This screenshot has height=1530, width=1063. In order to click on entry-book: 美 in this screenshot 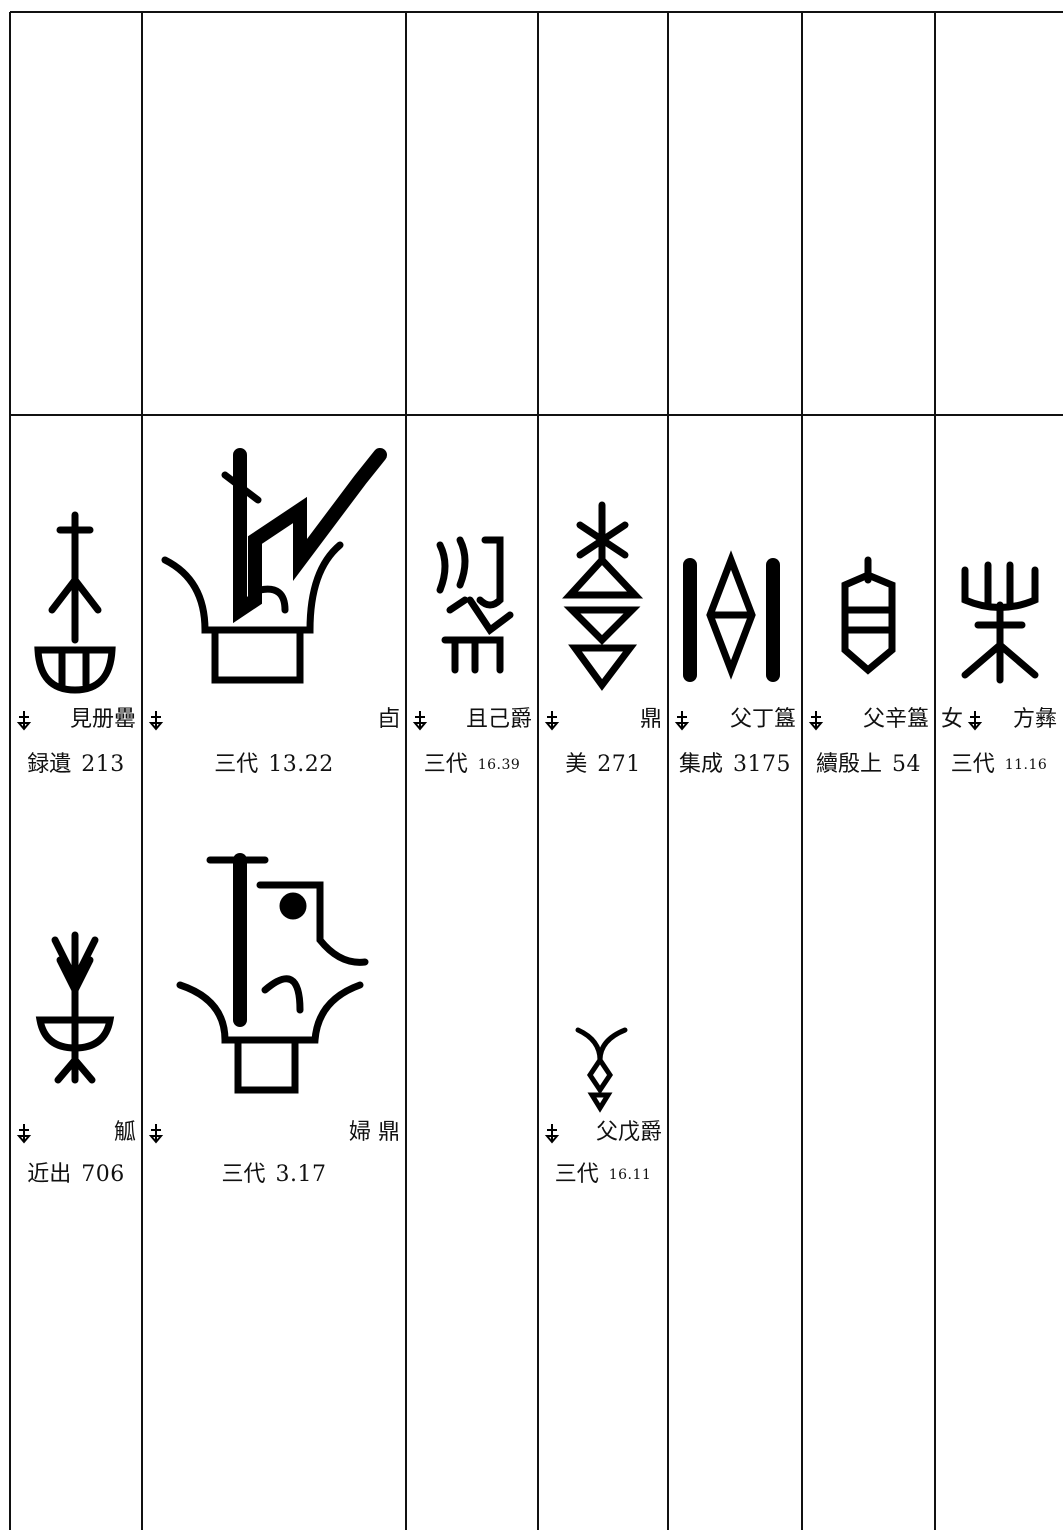, I will do `click(576, 764)`.